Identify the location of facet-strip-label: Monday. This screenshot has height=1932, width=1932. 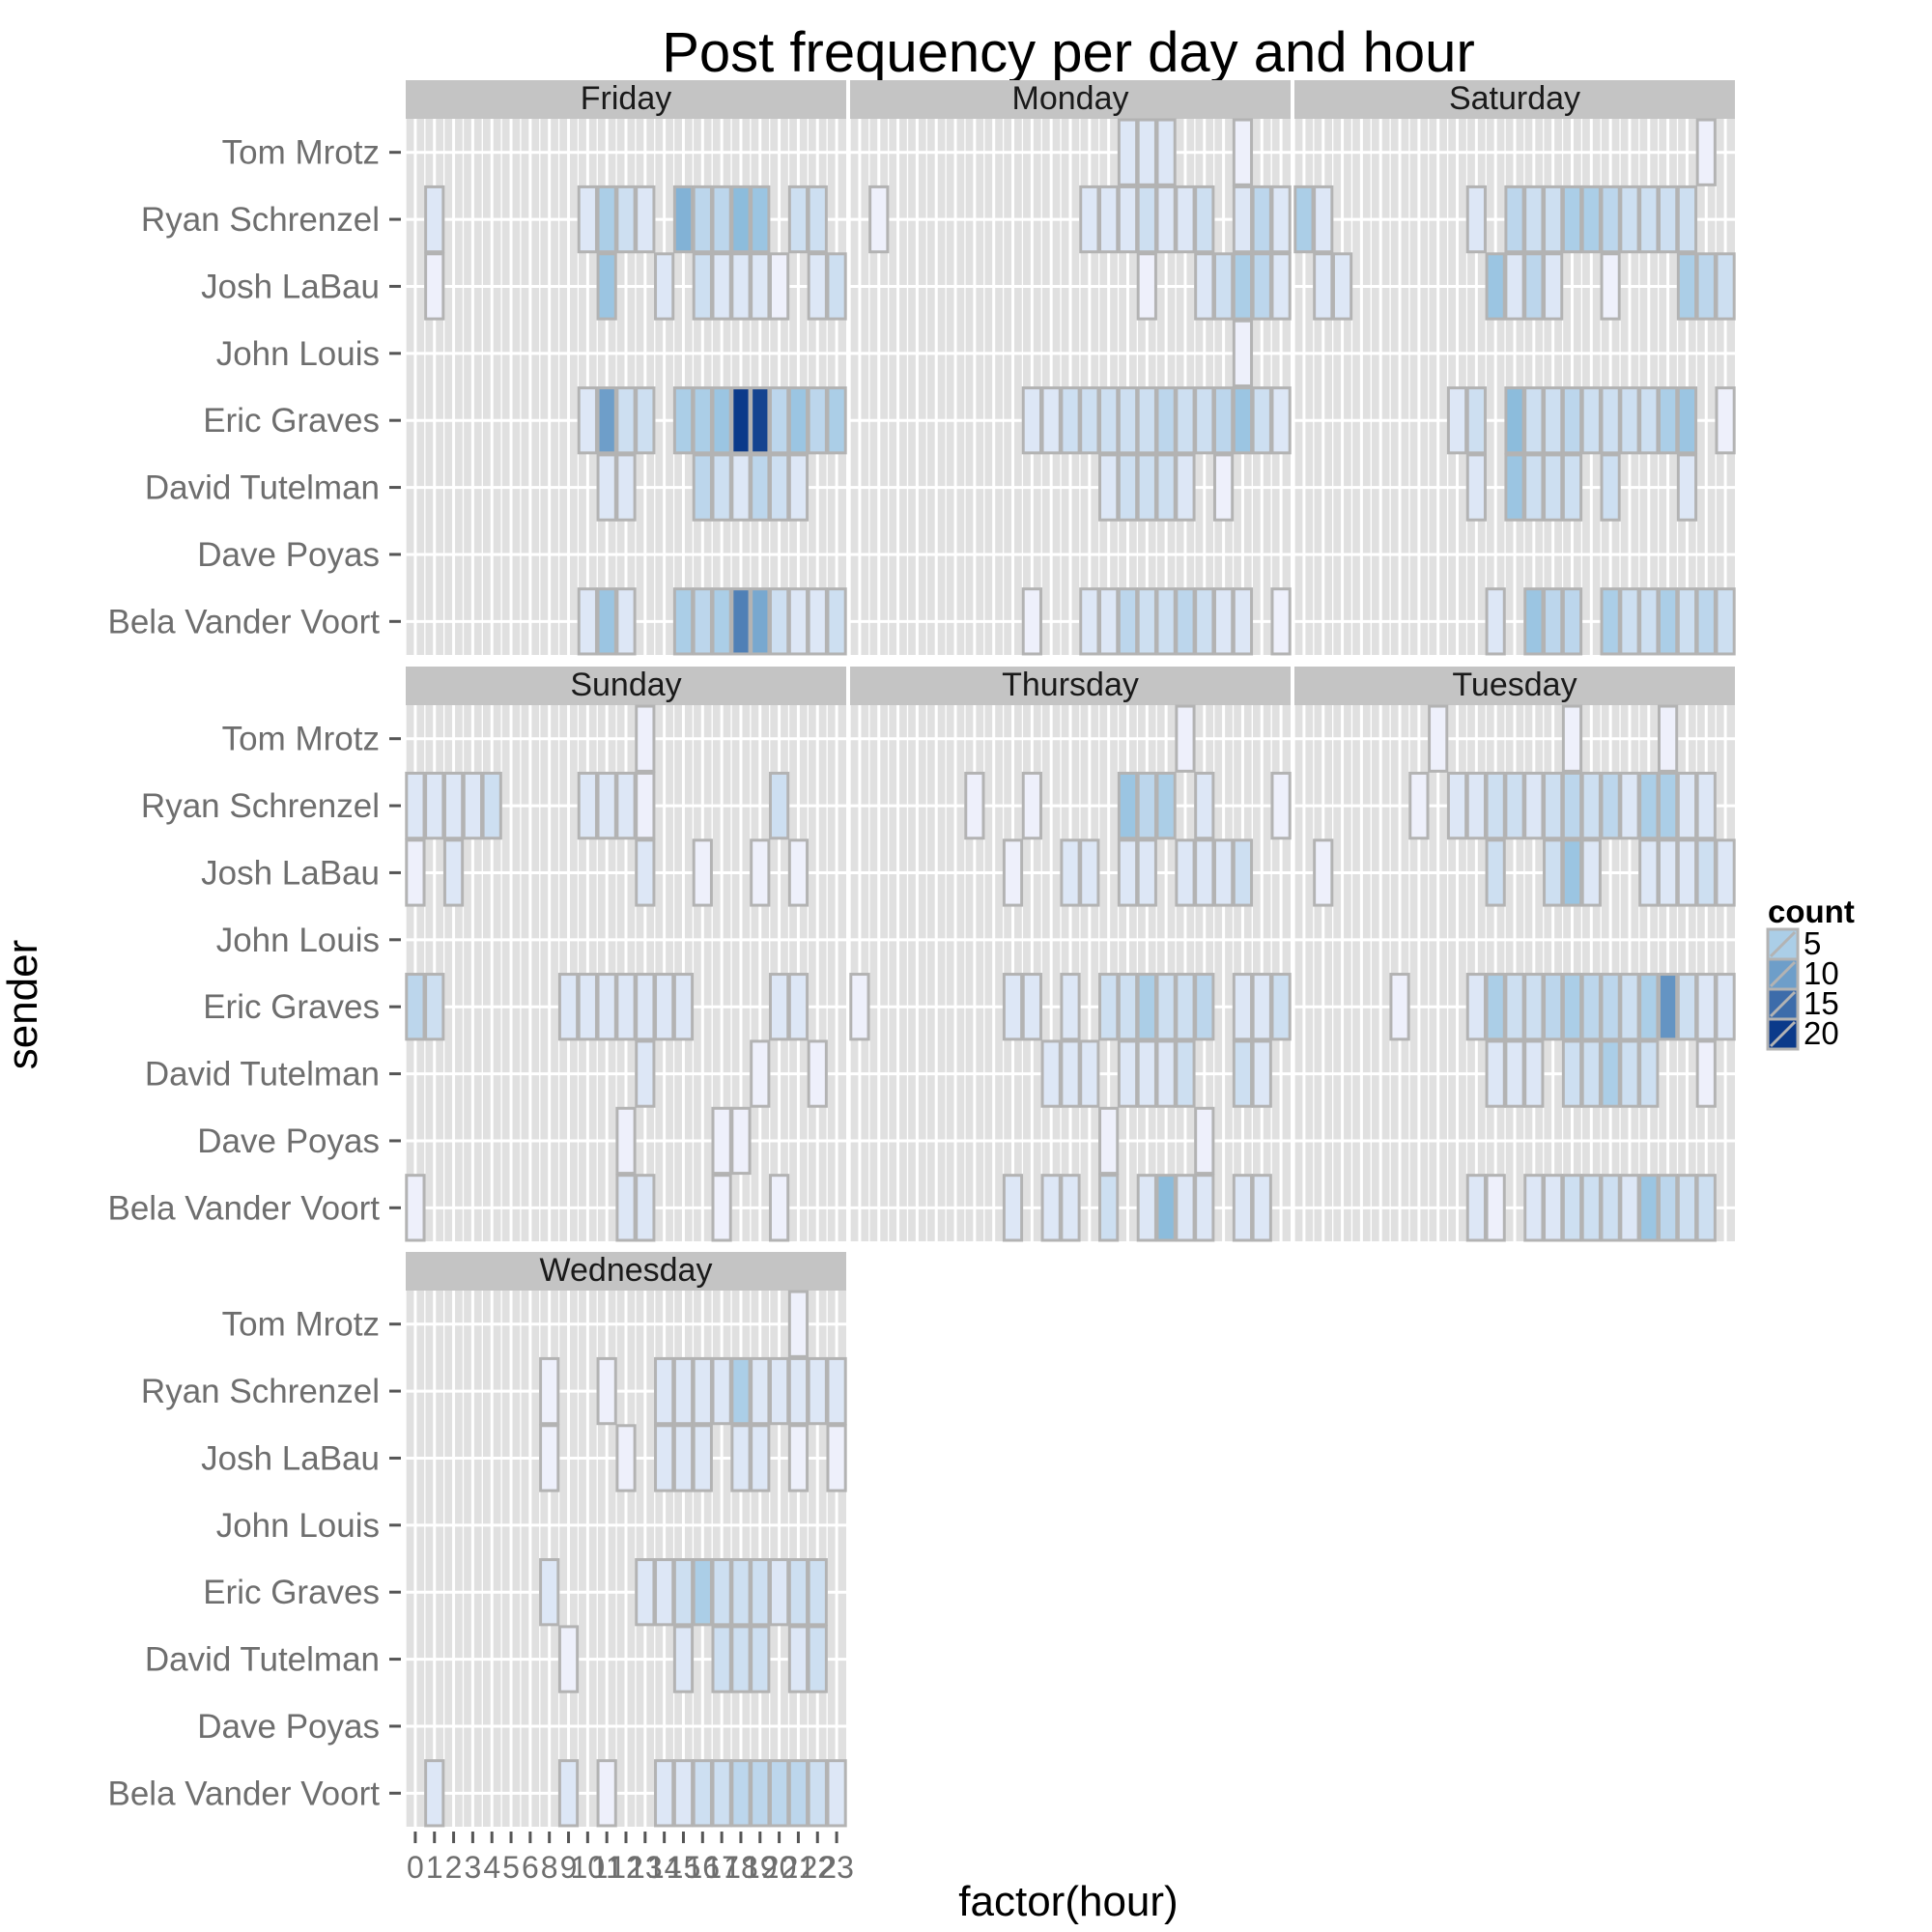
(1070, 98).